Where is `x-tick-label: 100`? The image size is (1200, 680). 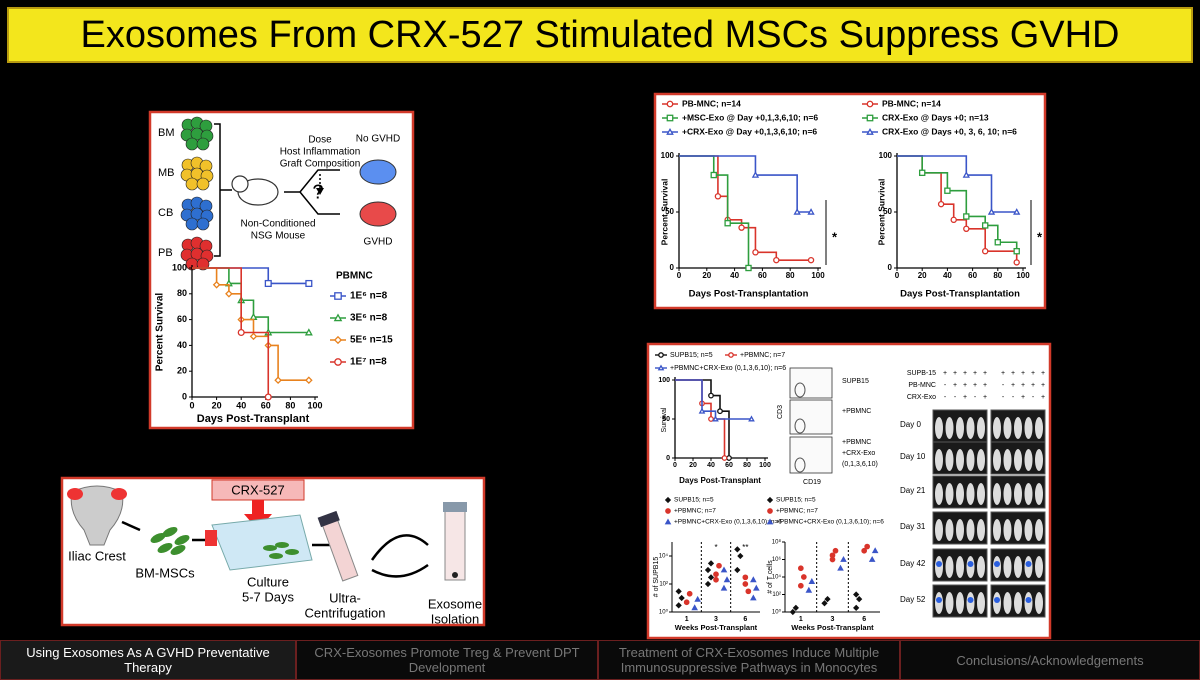 x-tick-label: 100 is located at coordinates (1023, 275).